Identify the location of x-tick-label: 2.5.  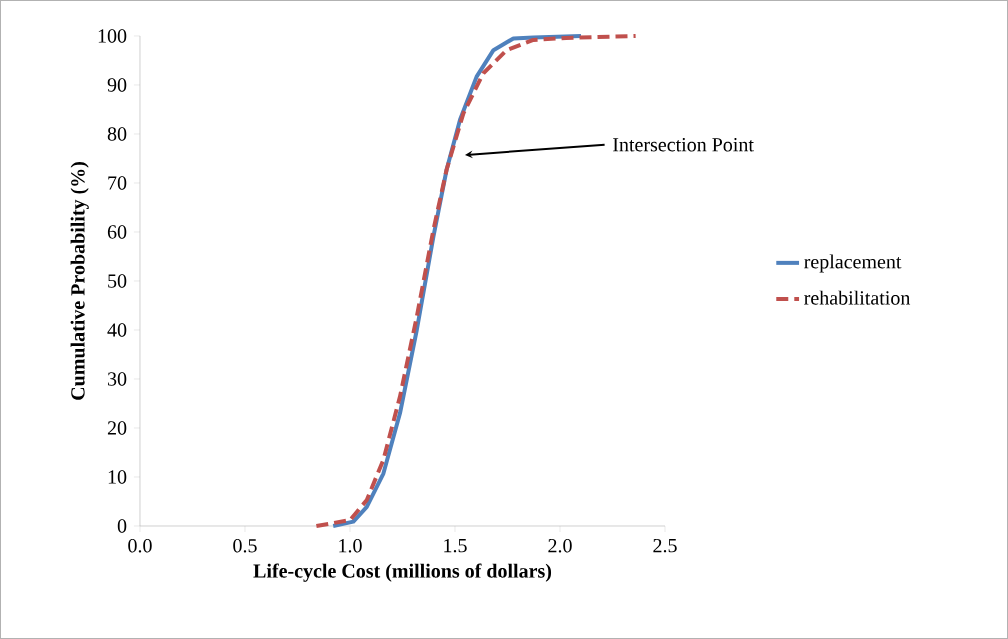
(665, 545).